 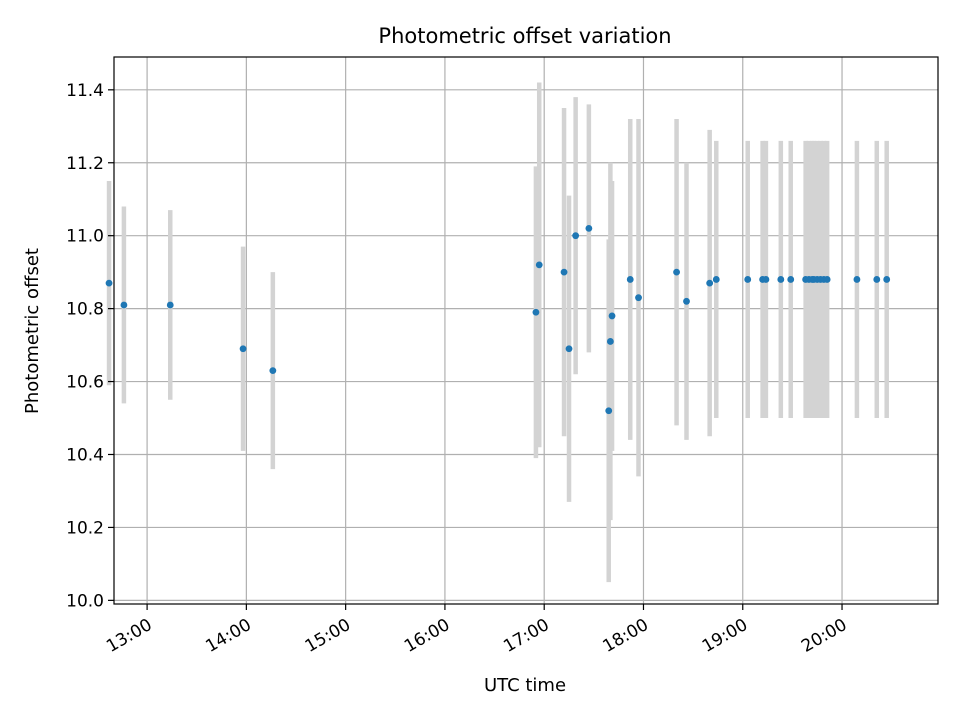 What do you see at coordinates (85, 164) in the screenshot?
I see `y-tick-label: 11.2` at bounding box center [85, 164].